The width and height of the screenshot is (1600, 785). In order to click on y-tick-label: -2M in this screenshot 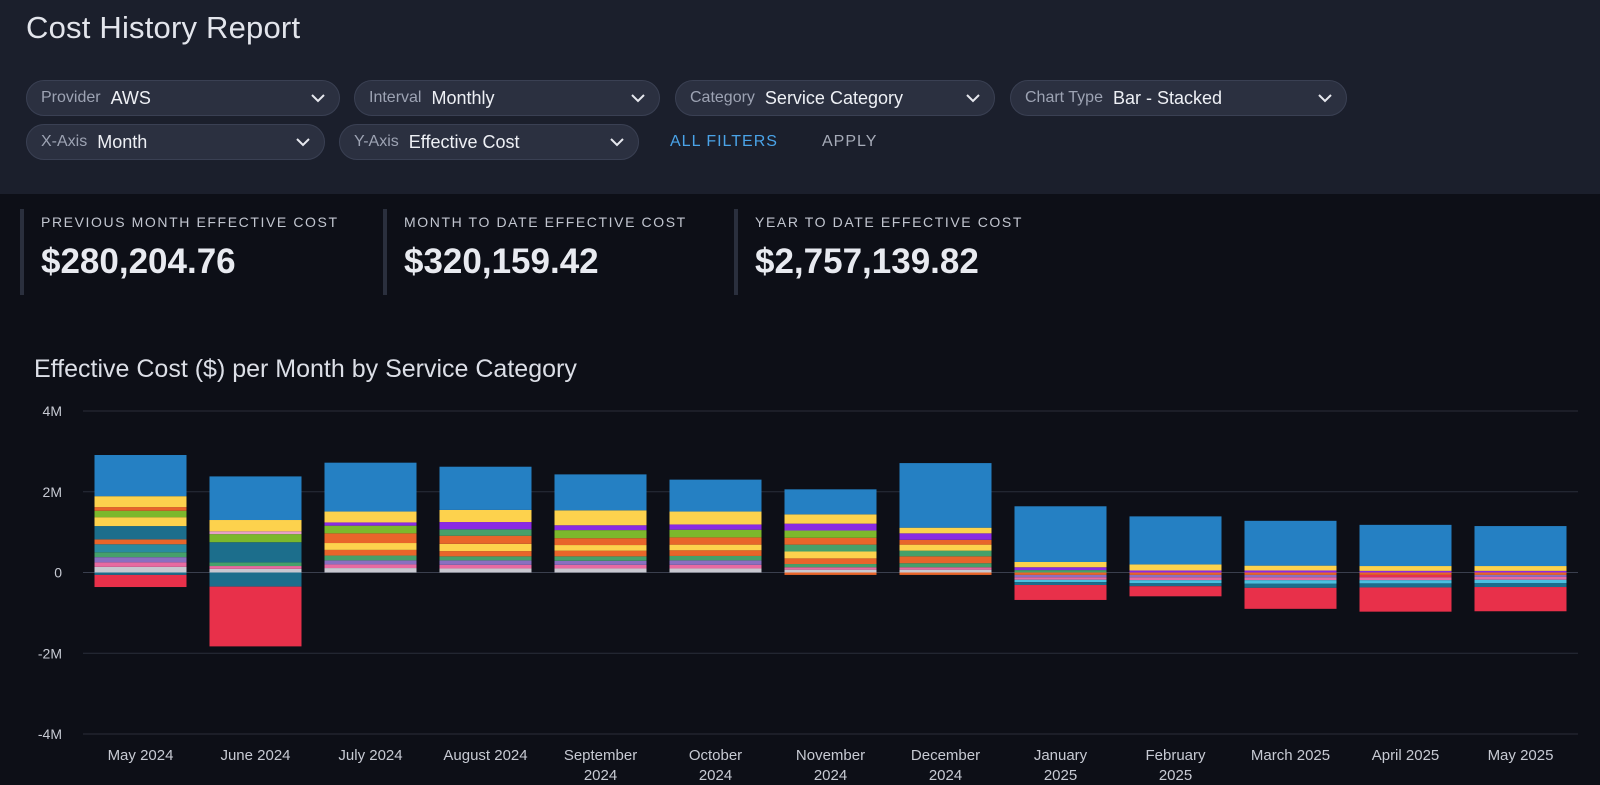, I will do `click(50, 653)`.